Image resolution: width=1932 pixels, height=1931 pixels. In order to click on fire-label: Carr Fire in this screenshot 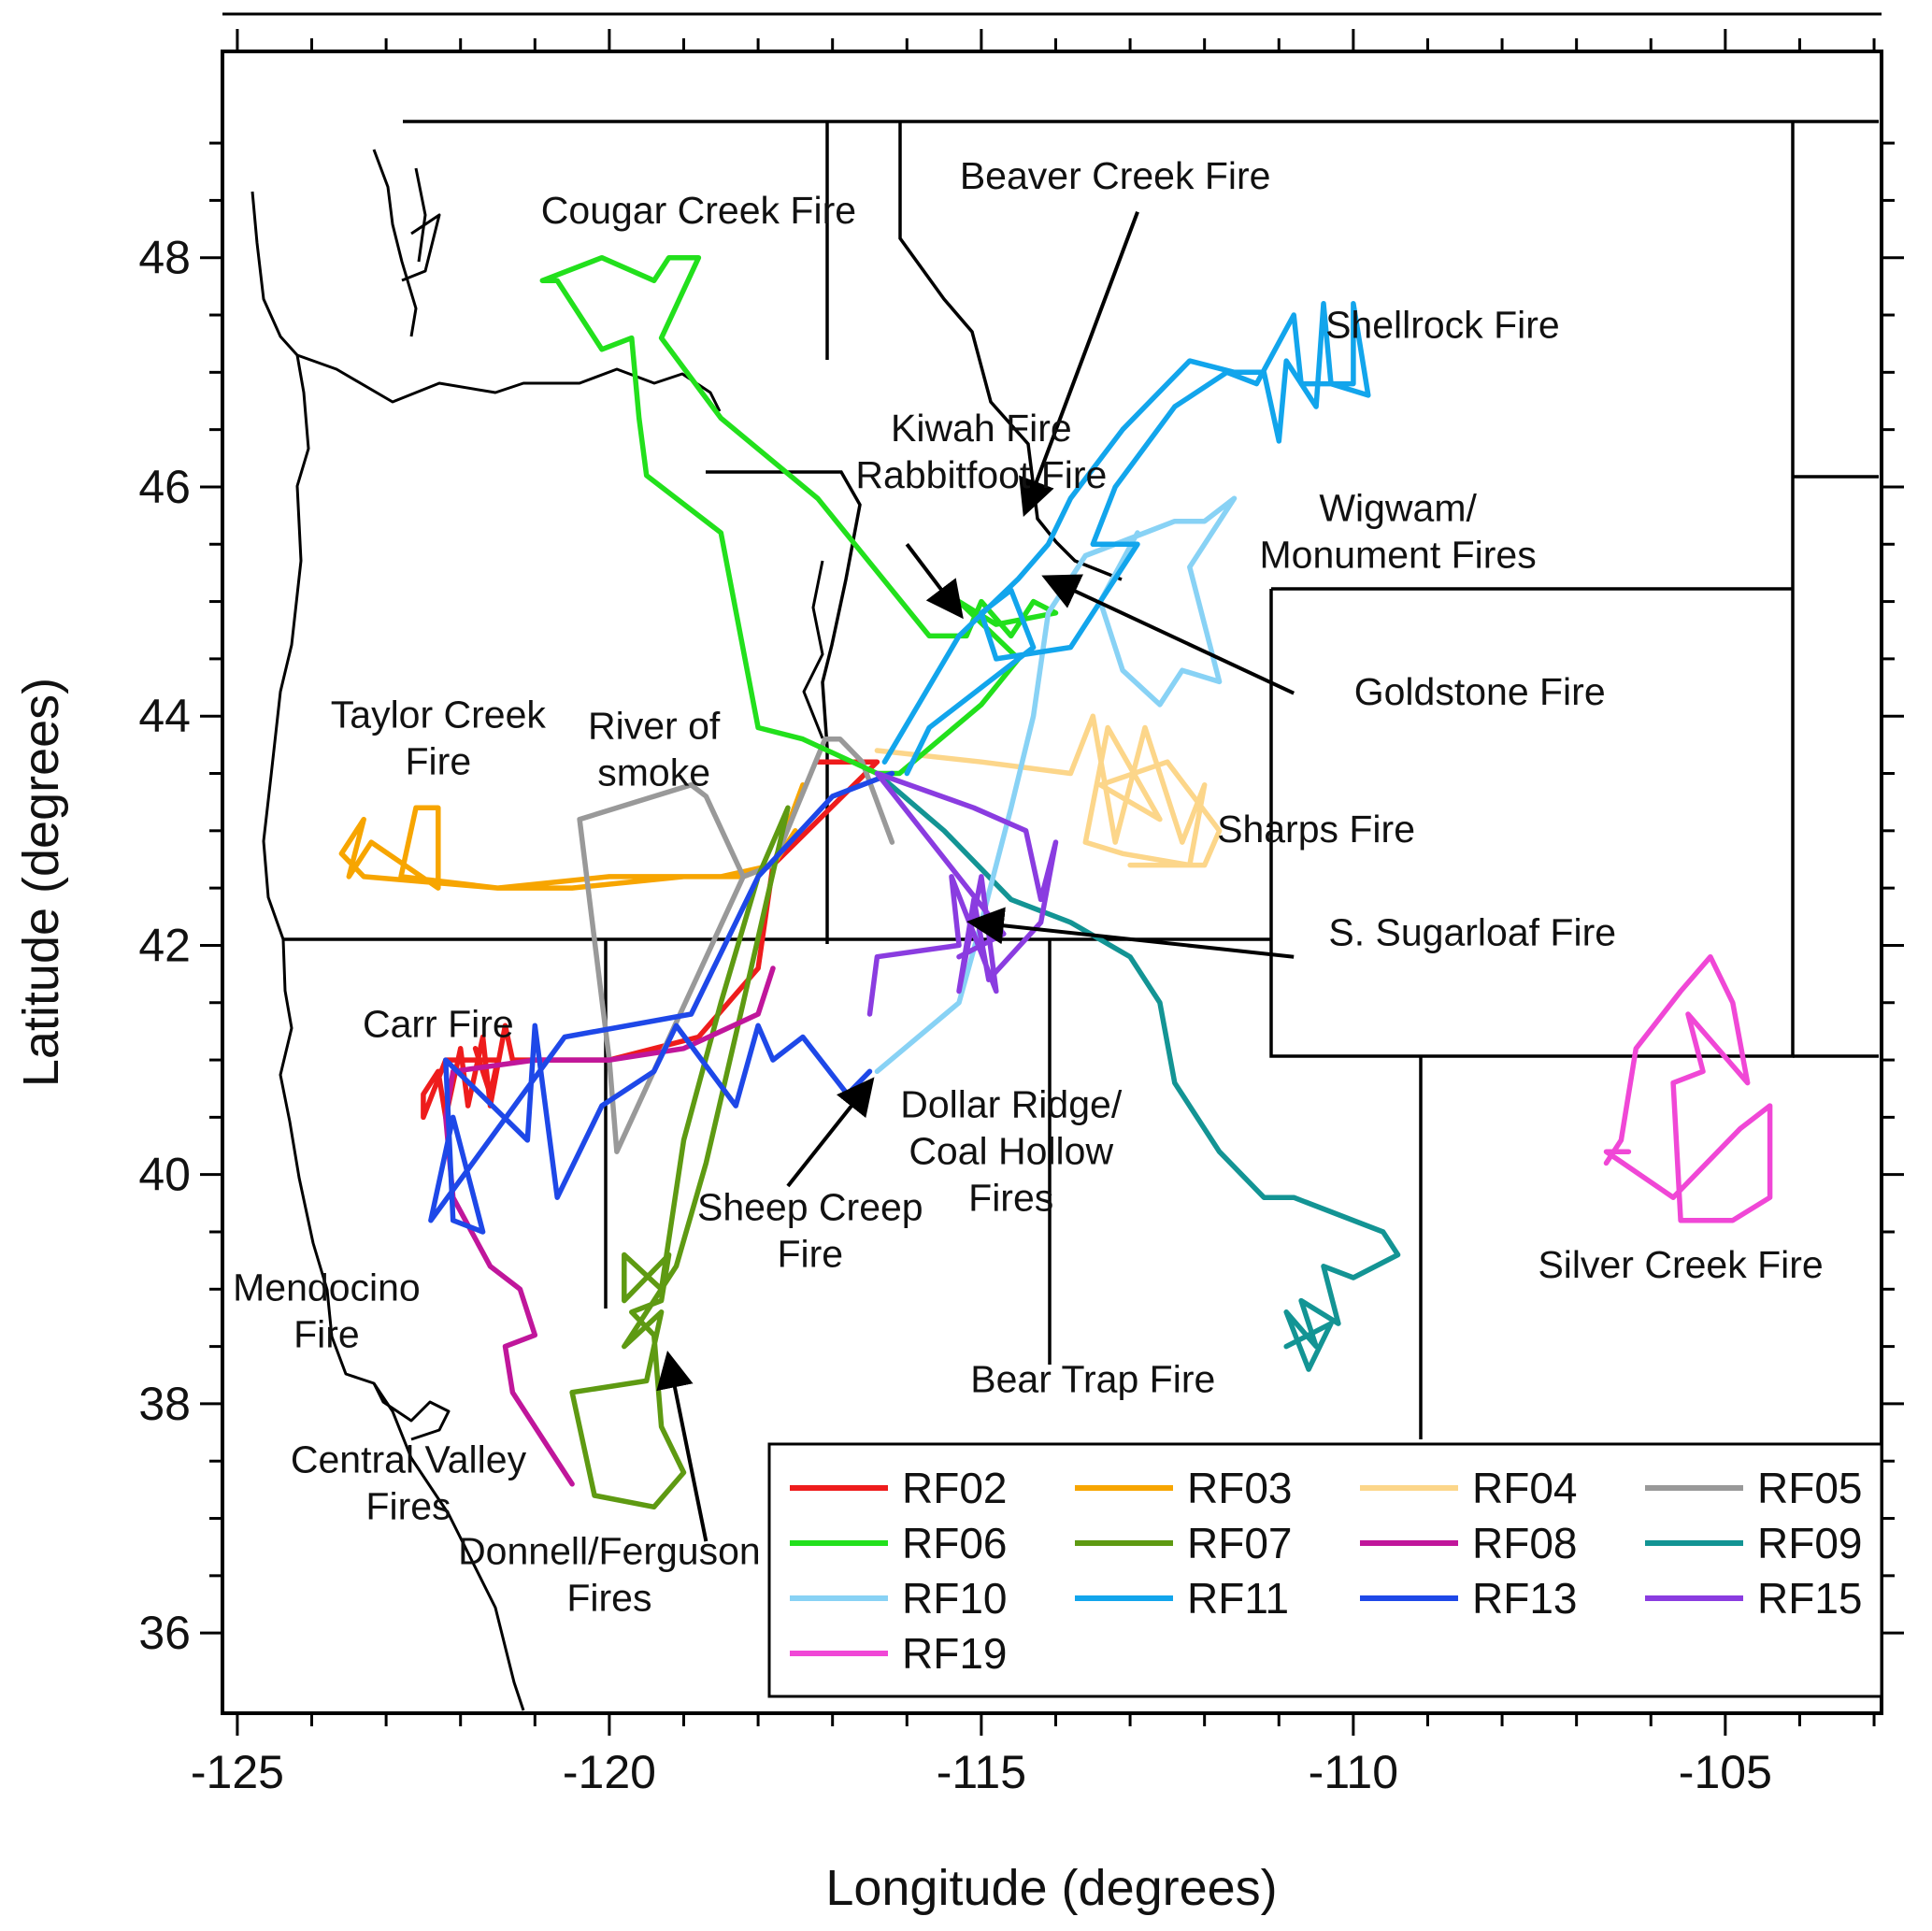, I will do `click(438, 1025)`.